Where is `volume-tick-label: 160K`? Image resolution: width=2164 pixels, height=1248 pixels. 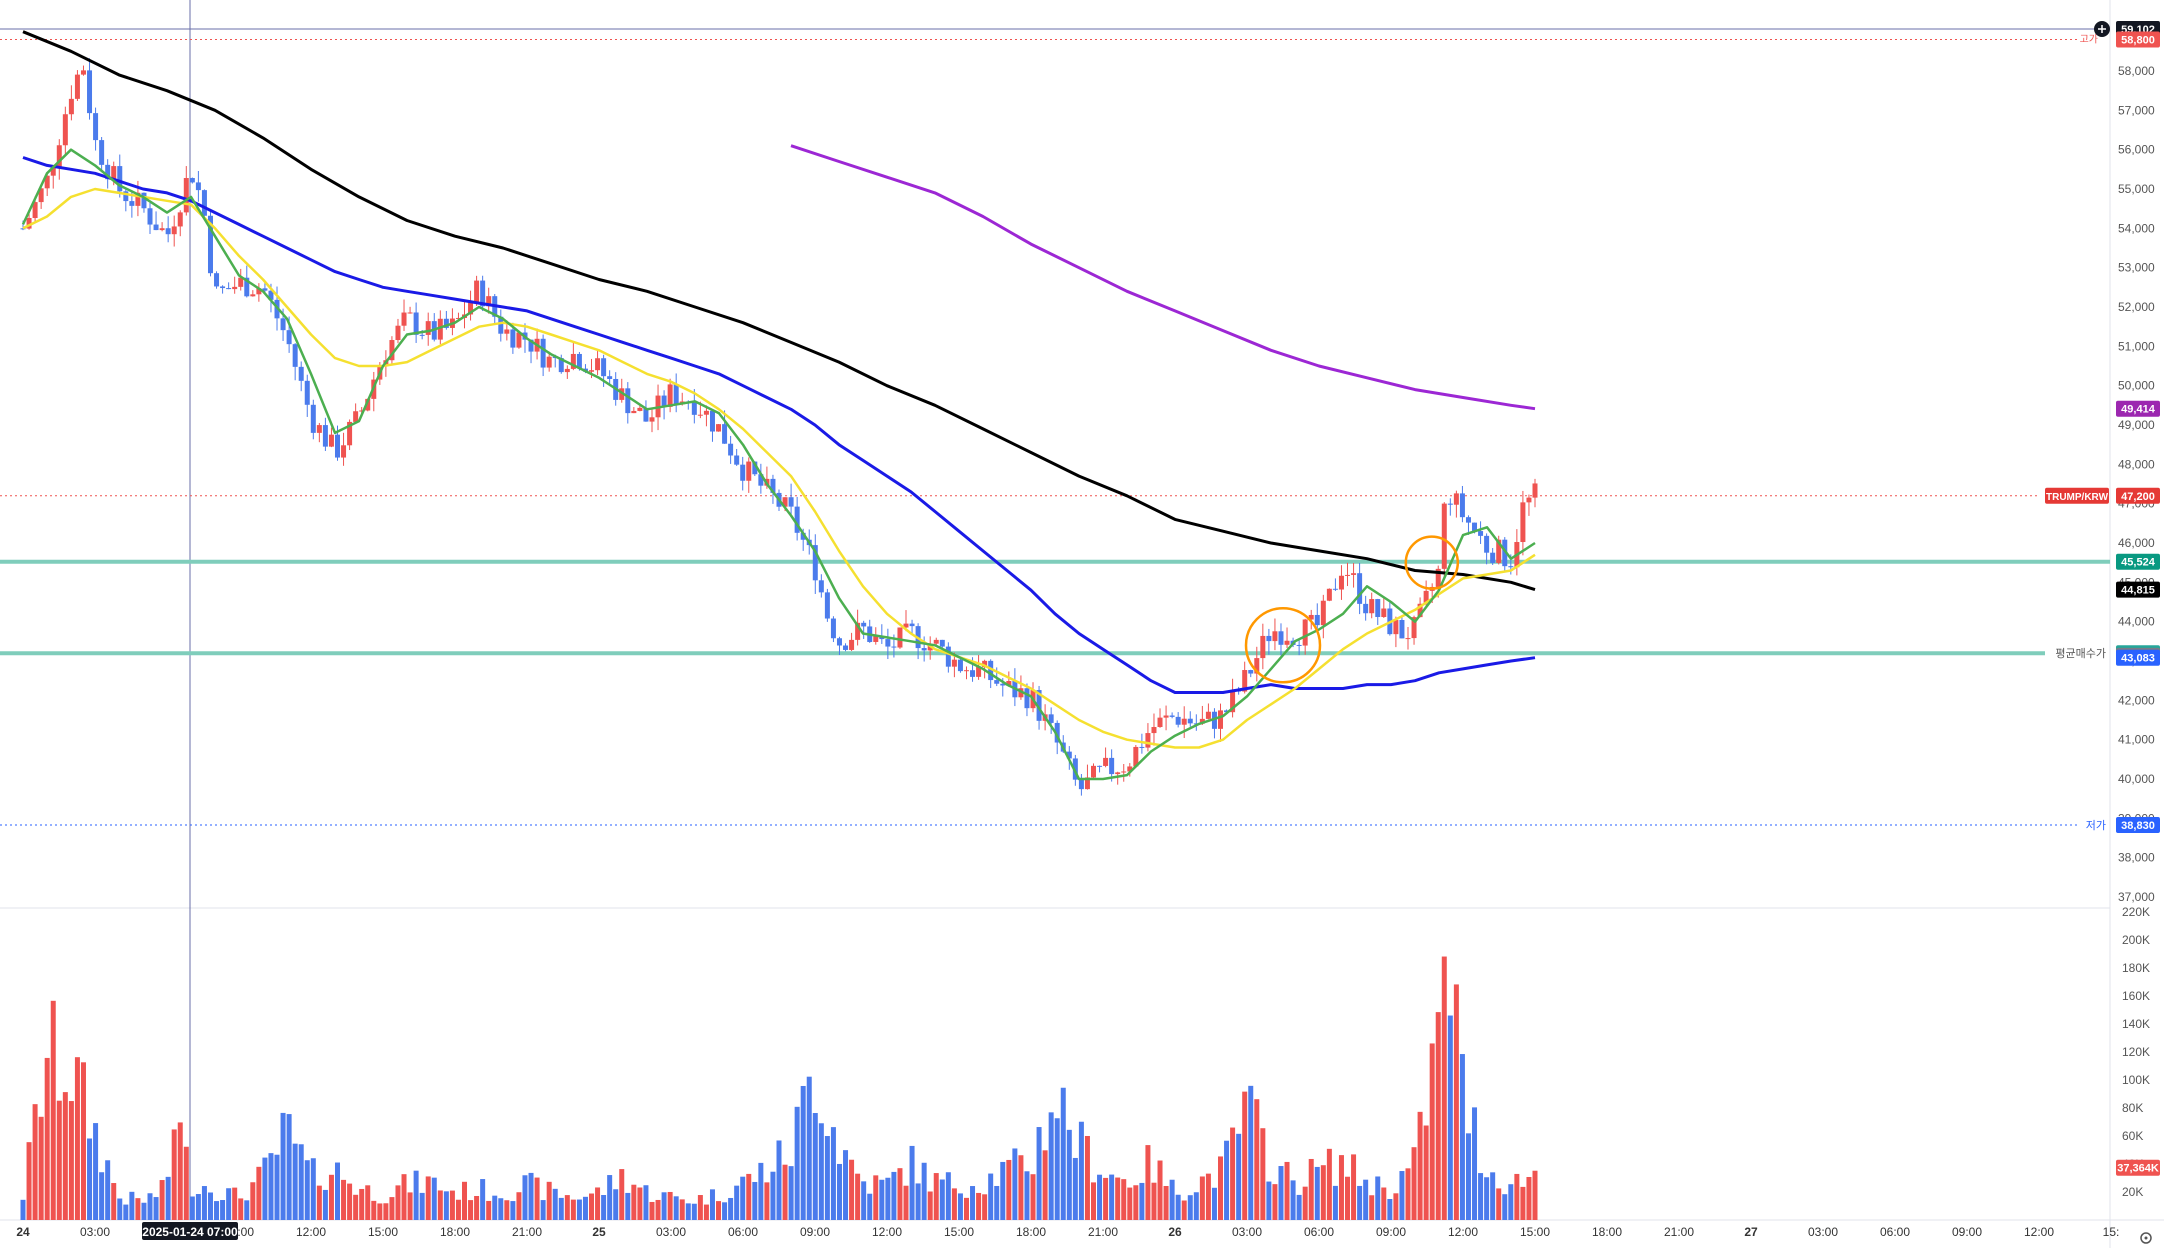 volume-tick-label: 160K is located at coordinates (2136, 996).